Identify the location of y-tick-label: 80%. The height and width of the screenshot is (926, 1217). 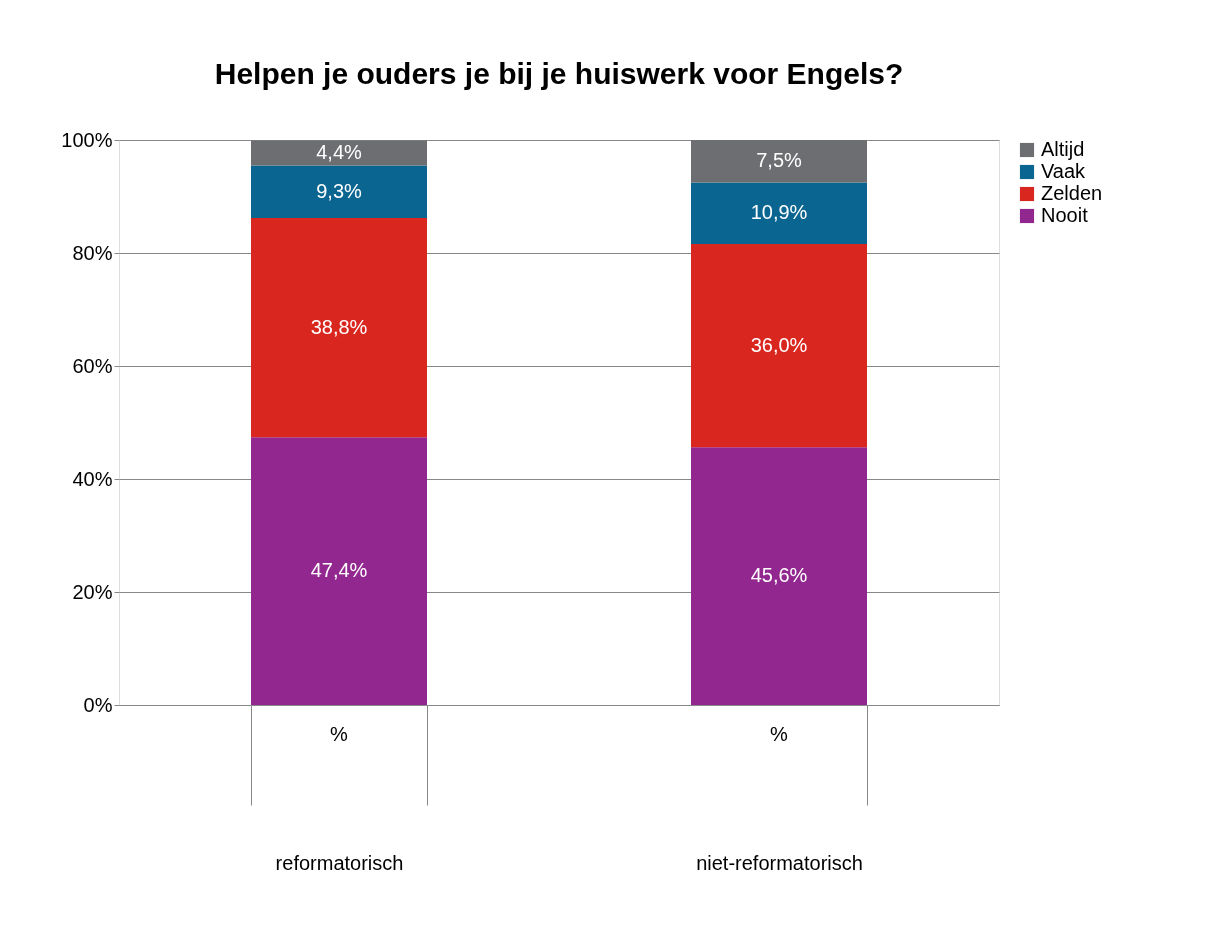
(92, 252).